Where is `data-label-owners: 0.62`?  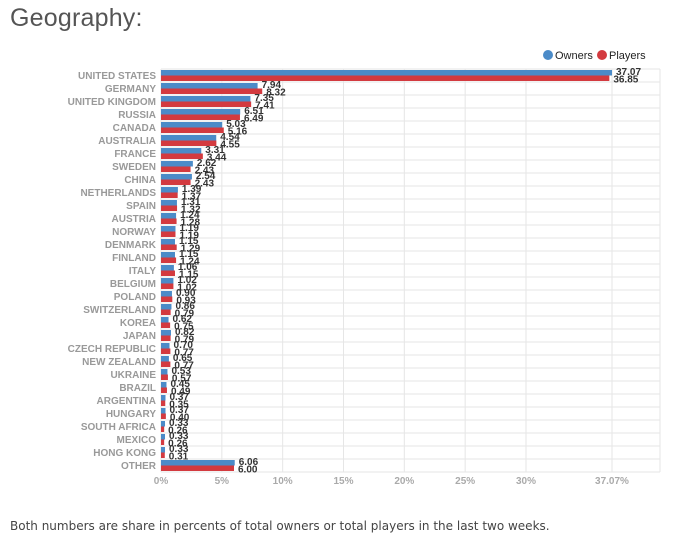 data-label-owners: 0.62 is located at coordinates (183, 319).